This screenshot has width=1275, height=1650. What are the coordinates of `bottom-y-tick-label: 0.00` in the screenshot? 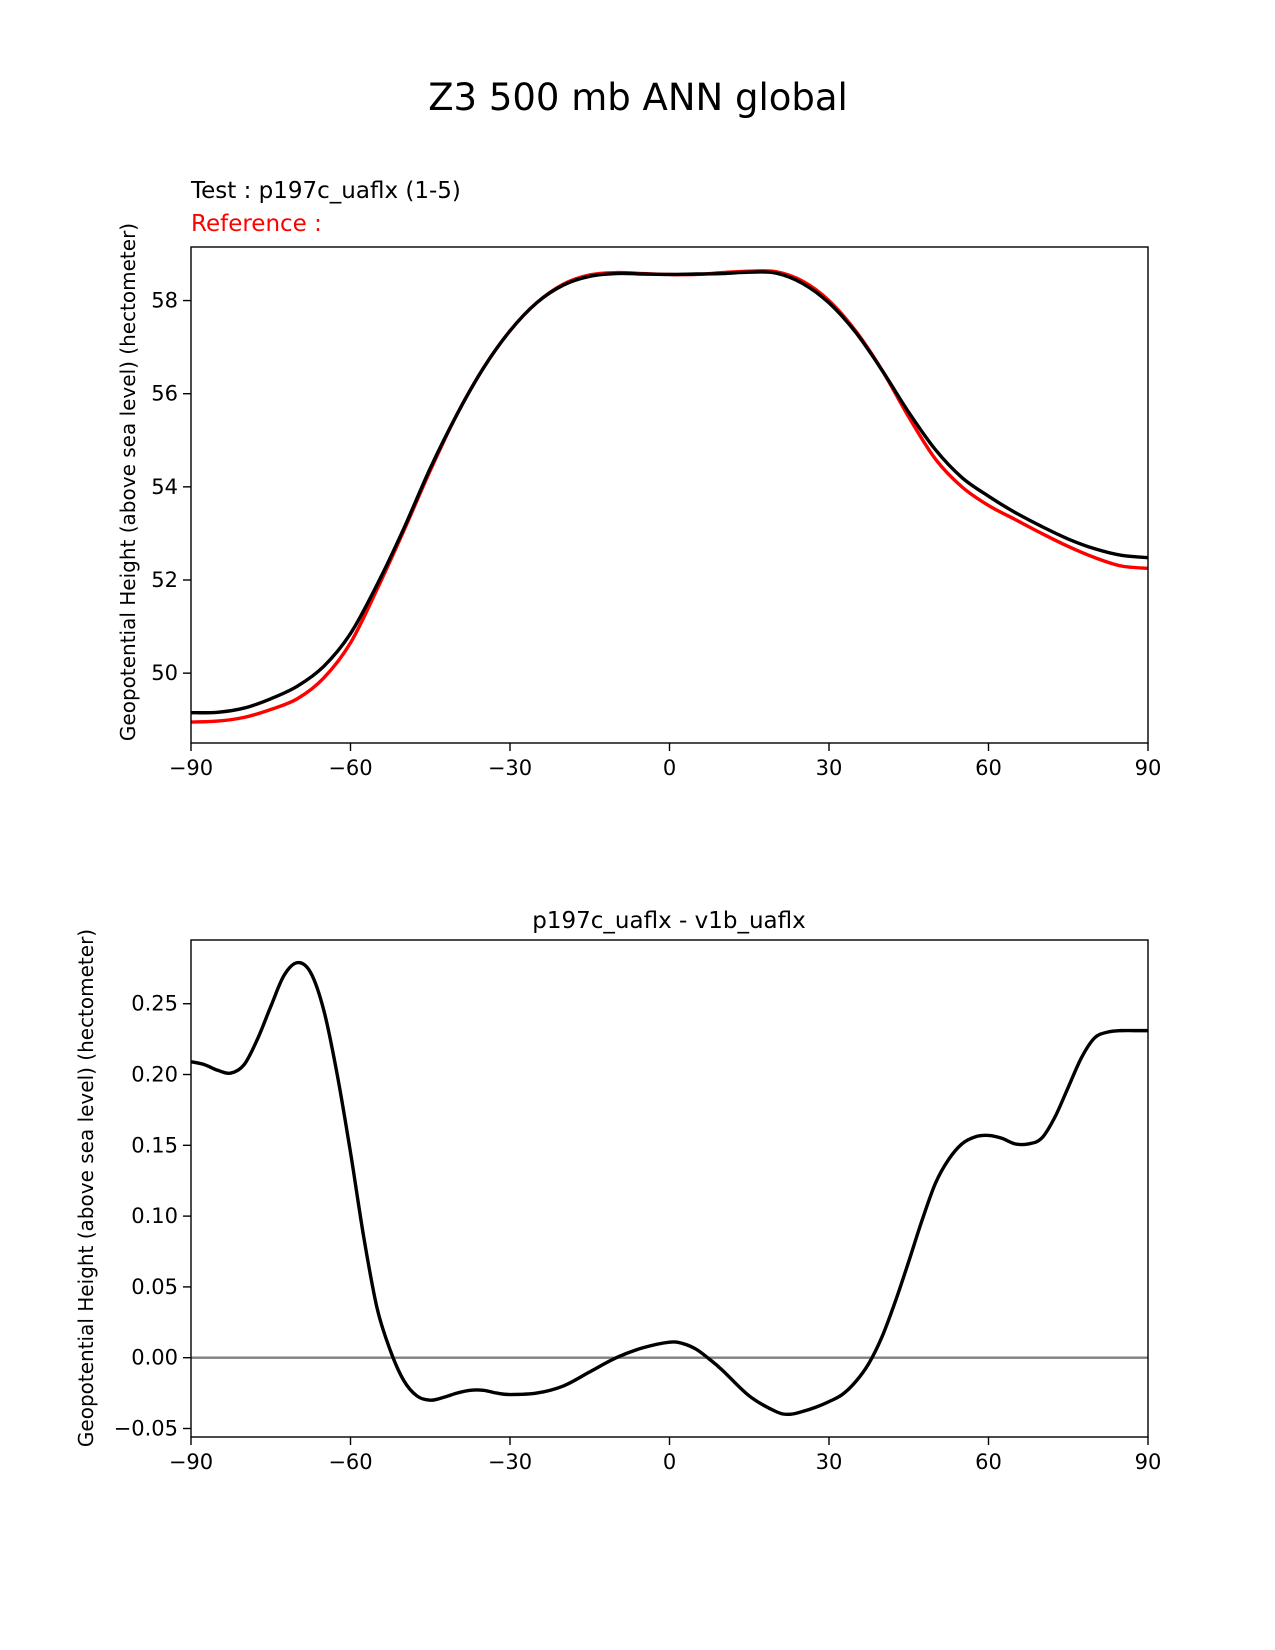 It's located at (154, 1358).